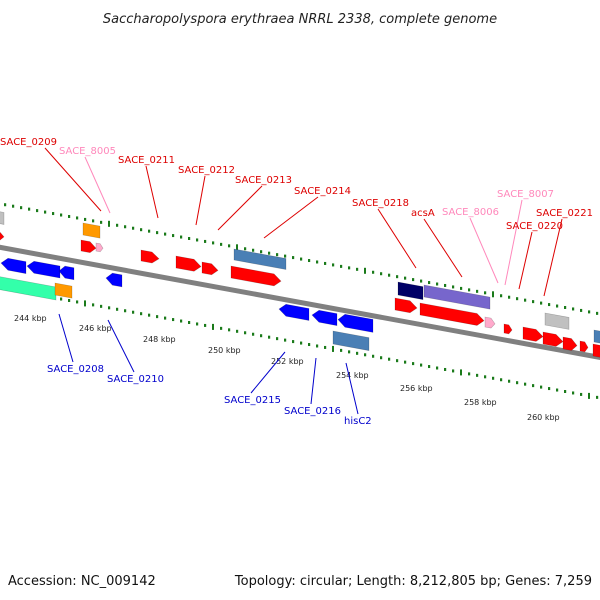 This screenshot has width=600, height=600. I want to click on gene-label: SACE_0218, so click(380, 203).